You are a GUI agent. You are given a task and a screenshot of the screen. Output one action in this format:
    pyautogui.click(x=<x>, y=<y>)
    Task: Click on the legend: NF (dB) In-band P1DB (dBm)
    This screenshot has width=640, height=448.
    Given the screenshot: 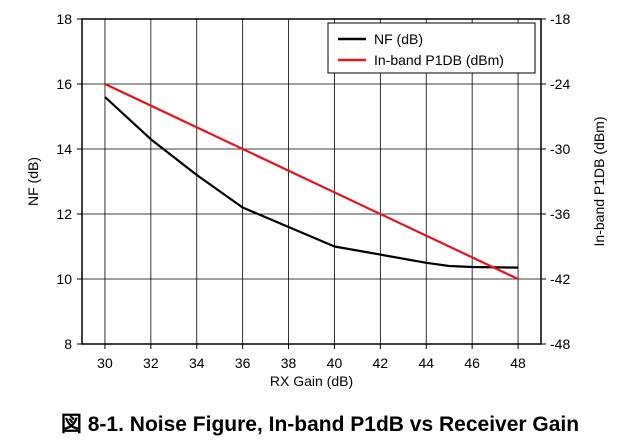 What is the action you would take?
    pyautogui.click(x=431, y=48)
    